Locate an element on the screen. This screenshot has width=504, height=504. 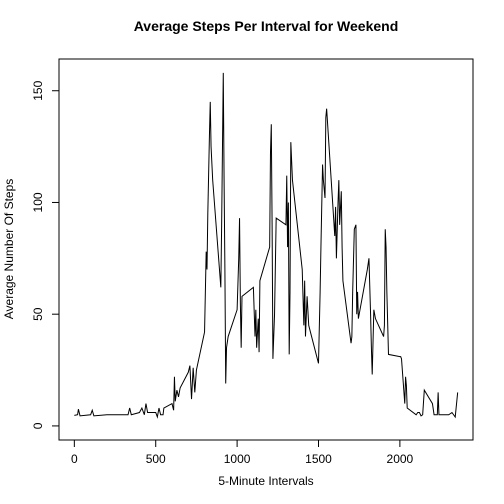
y-tick-label: 50 is located at coordinates (38, 314).